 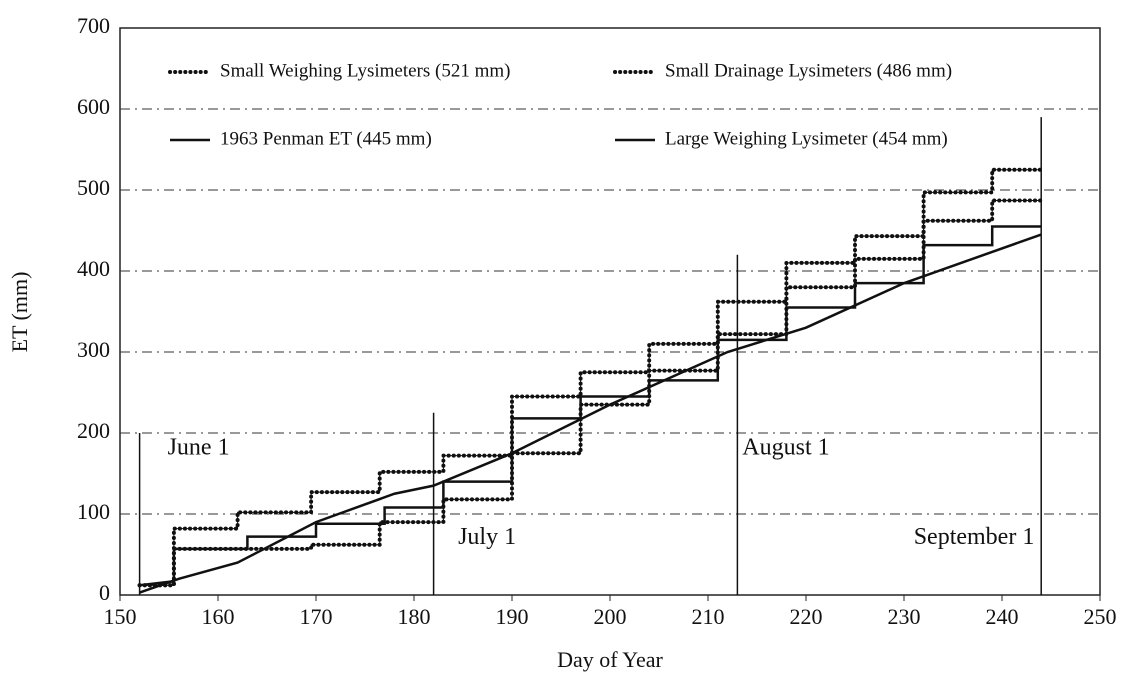 I want to click on x-tick-label: 180, so click(x=414, y=616).